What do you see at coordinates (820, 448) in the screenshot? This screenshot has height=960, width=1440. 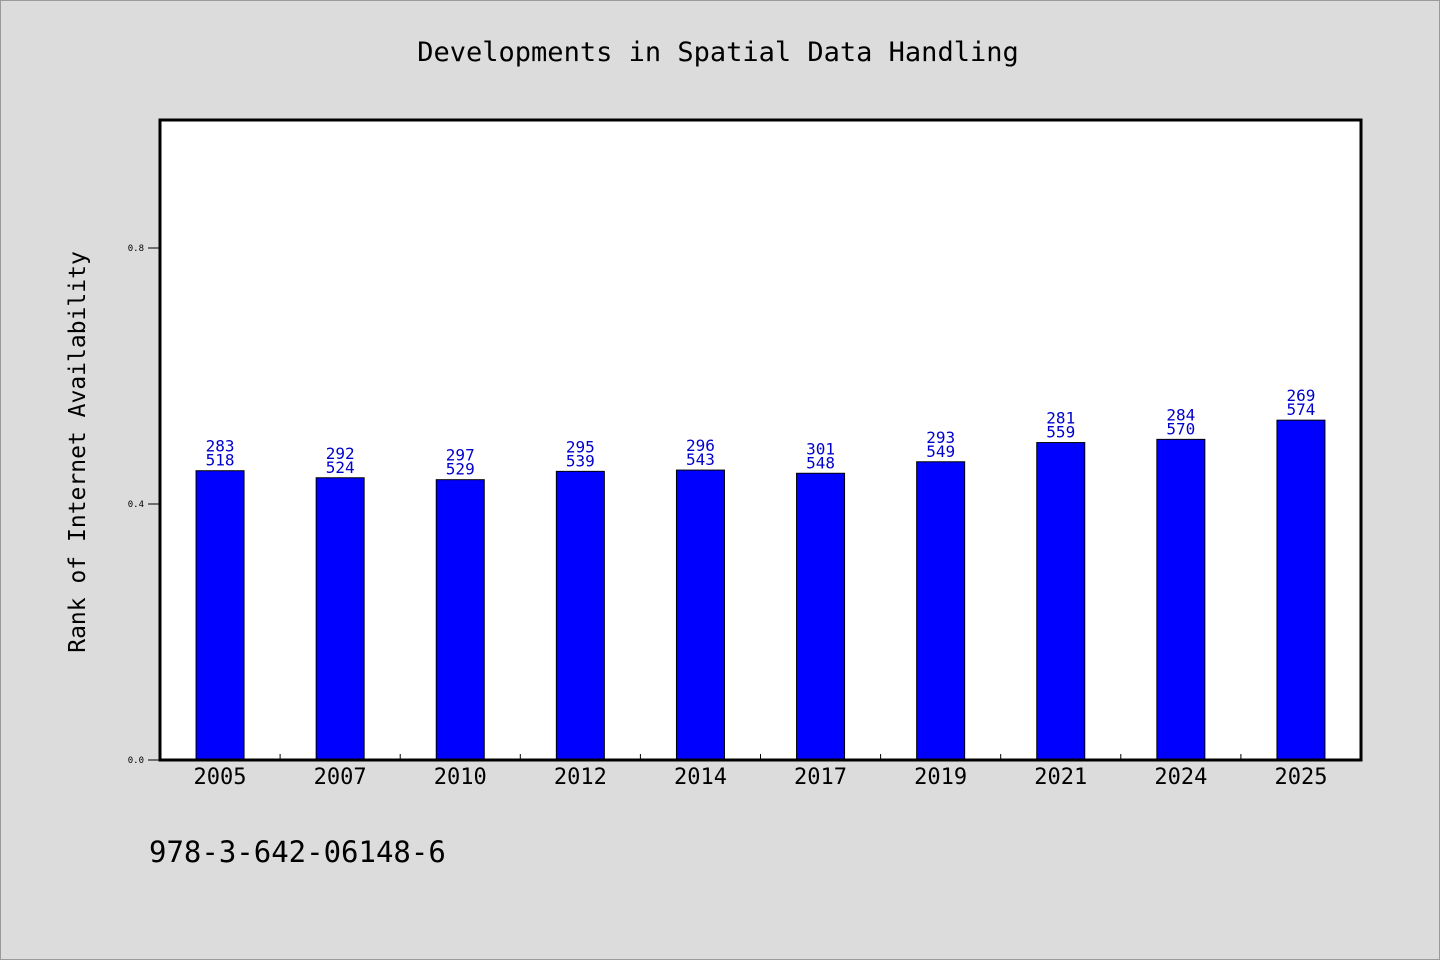 I see `bar-label-top-2017: 301` at bounding box center [820, 448].